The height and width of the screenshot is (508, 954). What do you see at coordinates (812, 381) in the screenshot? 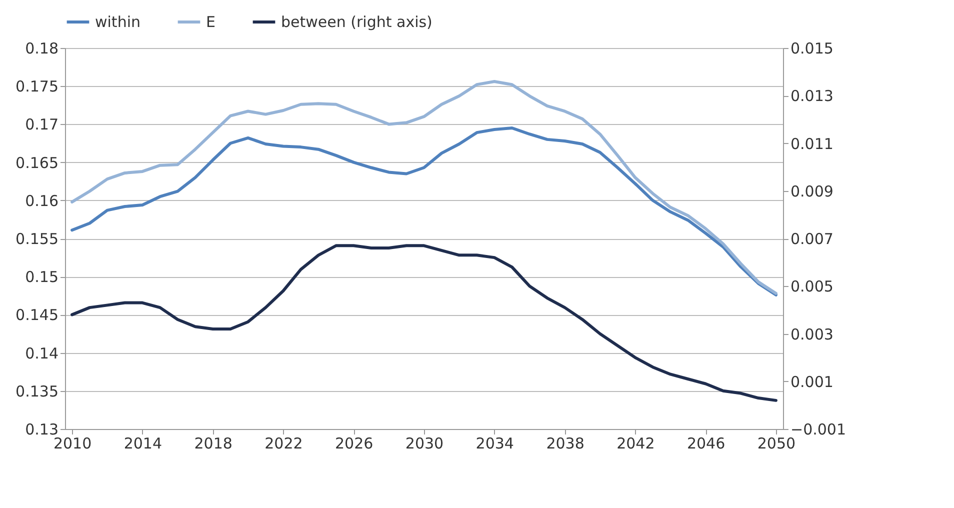
I see `y2-tick-label: 0.001` at bounding box center [812, 381].